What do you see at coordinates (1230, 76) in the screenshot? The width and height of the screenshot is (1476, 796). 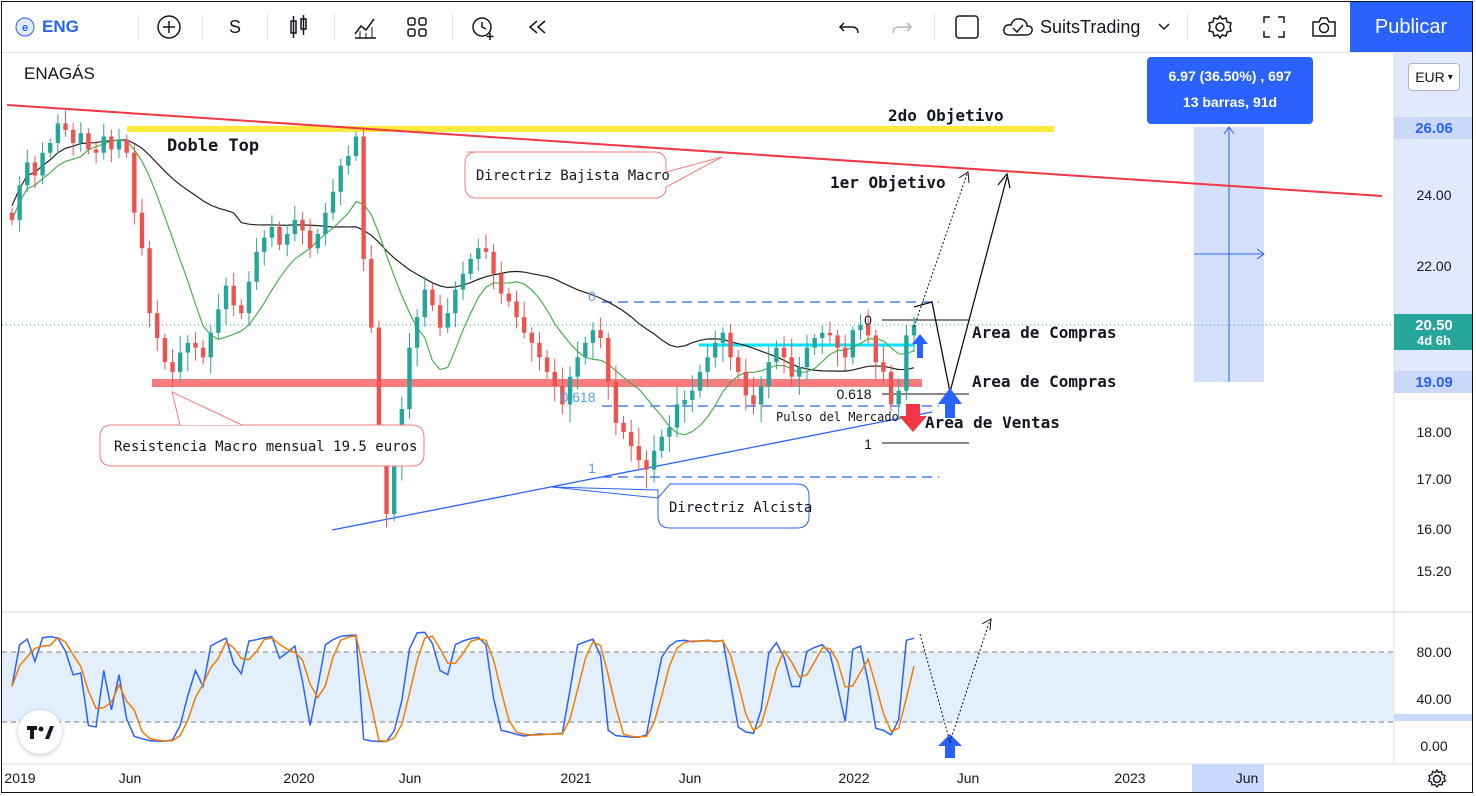 I see `measure-tooltip-line1: 6.97 (36.50%) , 697` at bounding box center [1230, 76].